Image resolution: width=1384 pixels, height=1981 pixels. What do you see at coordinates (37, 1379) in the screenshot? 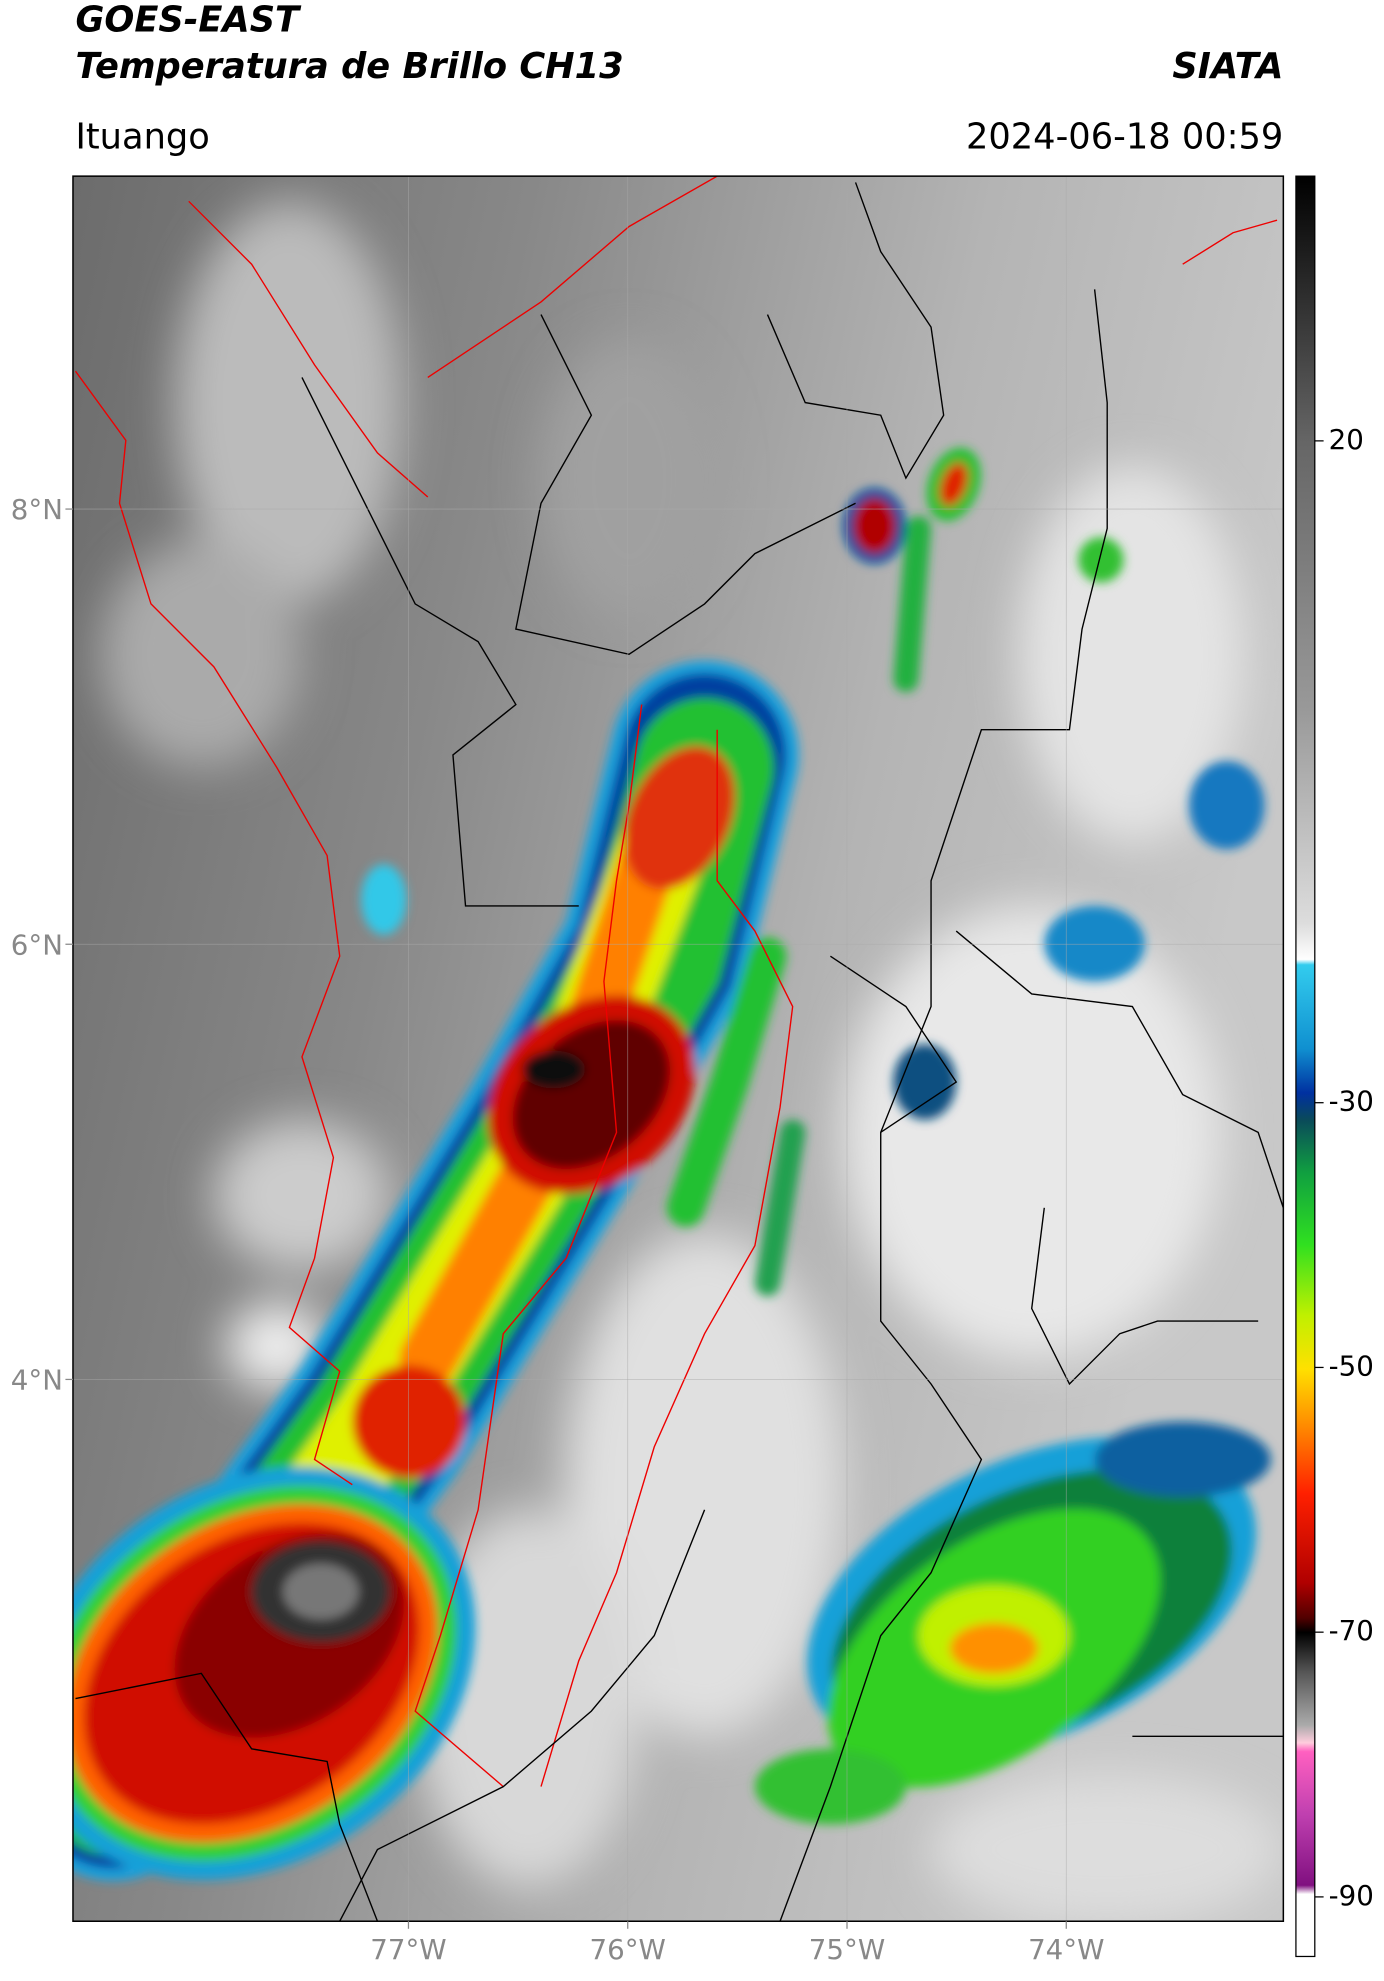
I see `y-tick-label: 4°N` at bounding box center [37, 1379].